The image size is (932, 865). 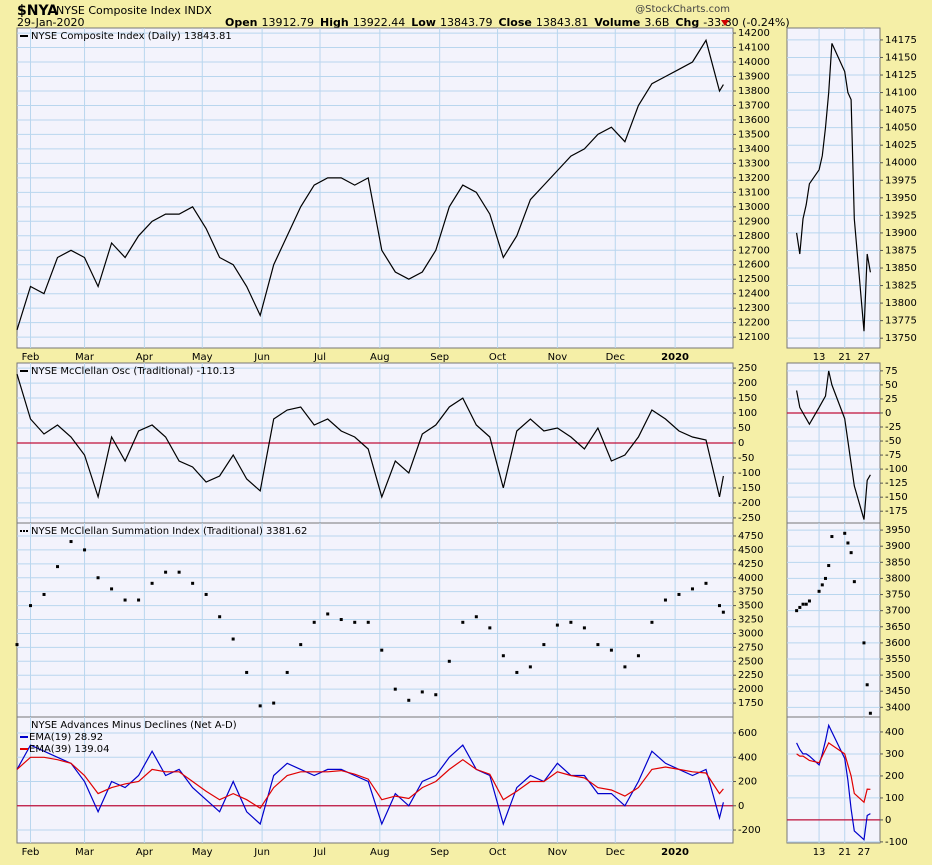 What do you see at coordinates (682, 9) in the screenshot?
I see `source: @StockCharts.com` at bounding box center [682, 9].